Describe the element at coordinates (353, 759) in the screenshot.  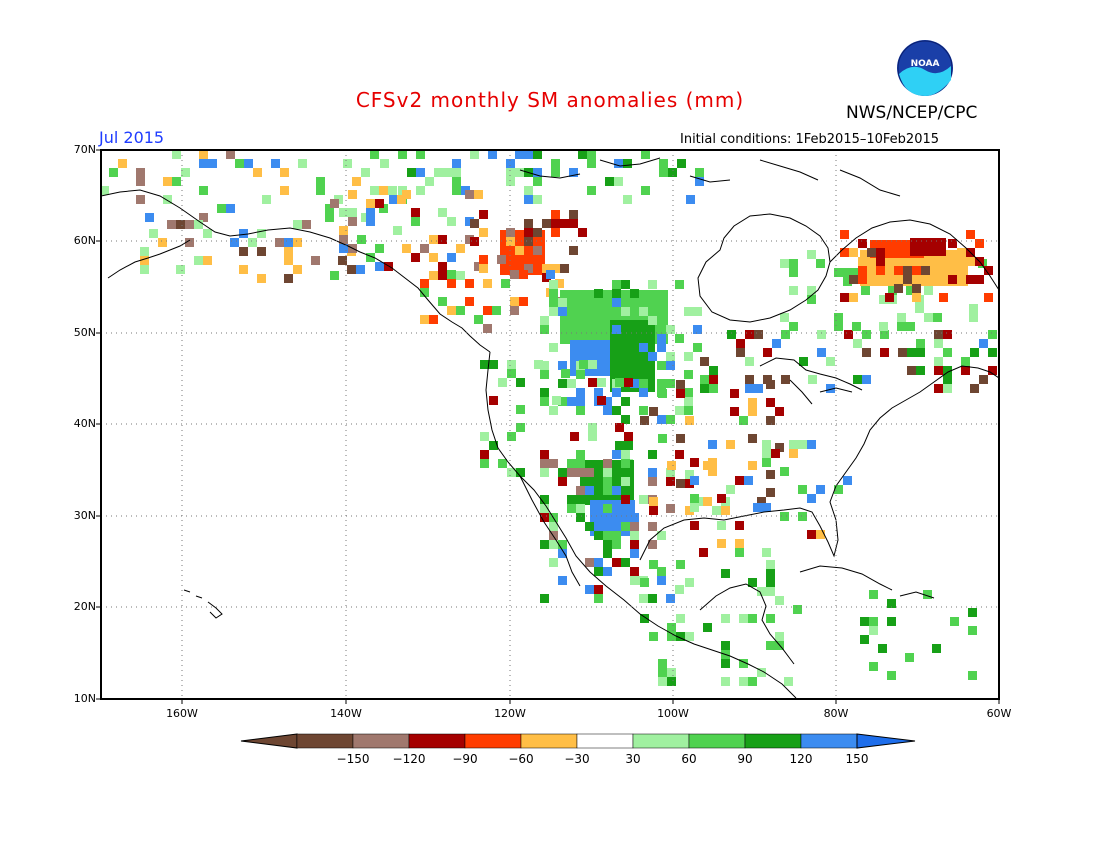
I see `colorbar-label: −150` at that location.